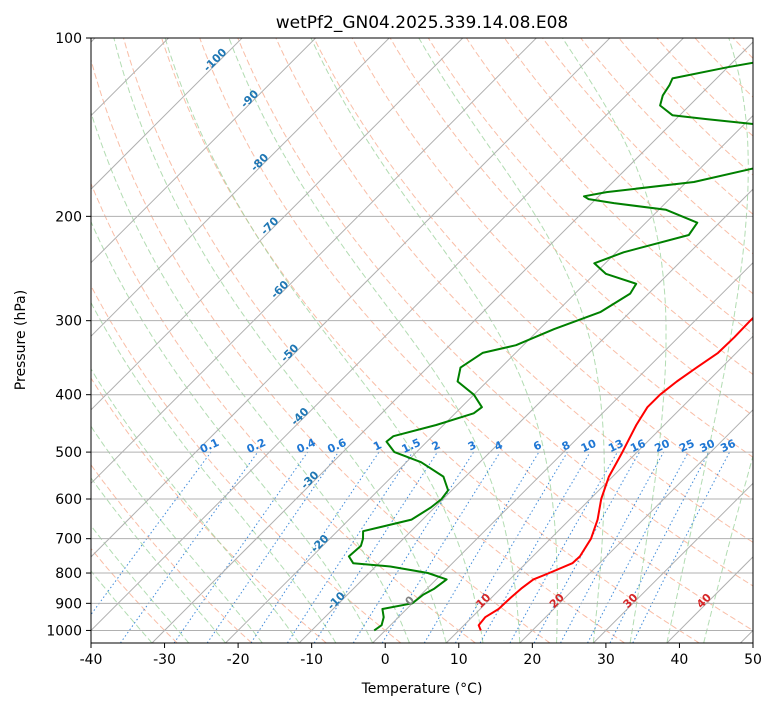  I want to click on mixing-ratio-label: 25, so click(686, 446).